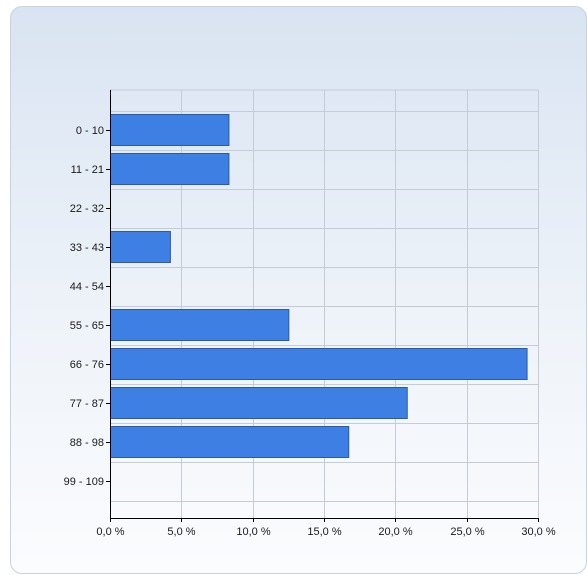 The image size is (587, 578). What do you see at coordinates (467, 532) in the screenshot?
I see `x-tick-label: 25,0 %` at bounding box center [467, 532].